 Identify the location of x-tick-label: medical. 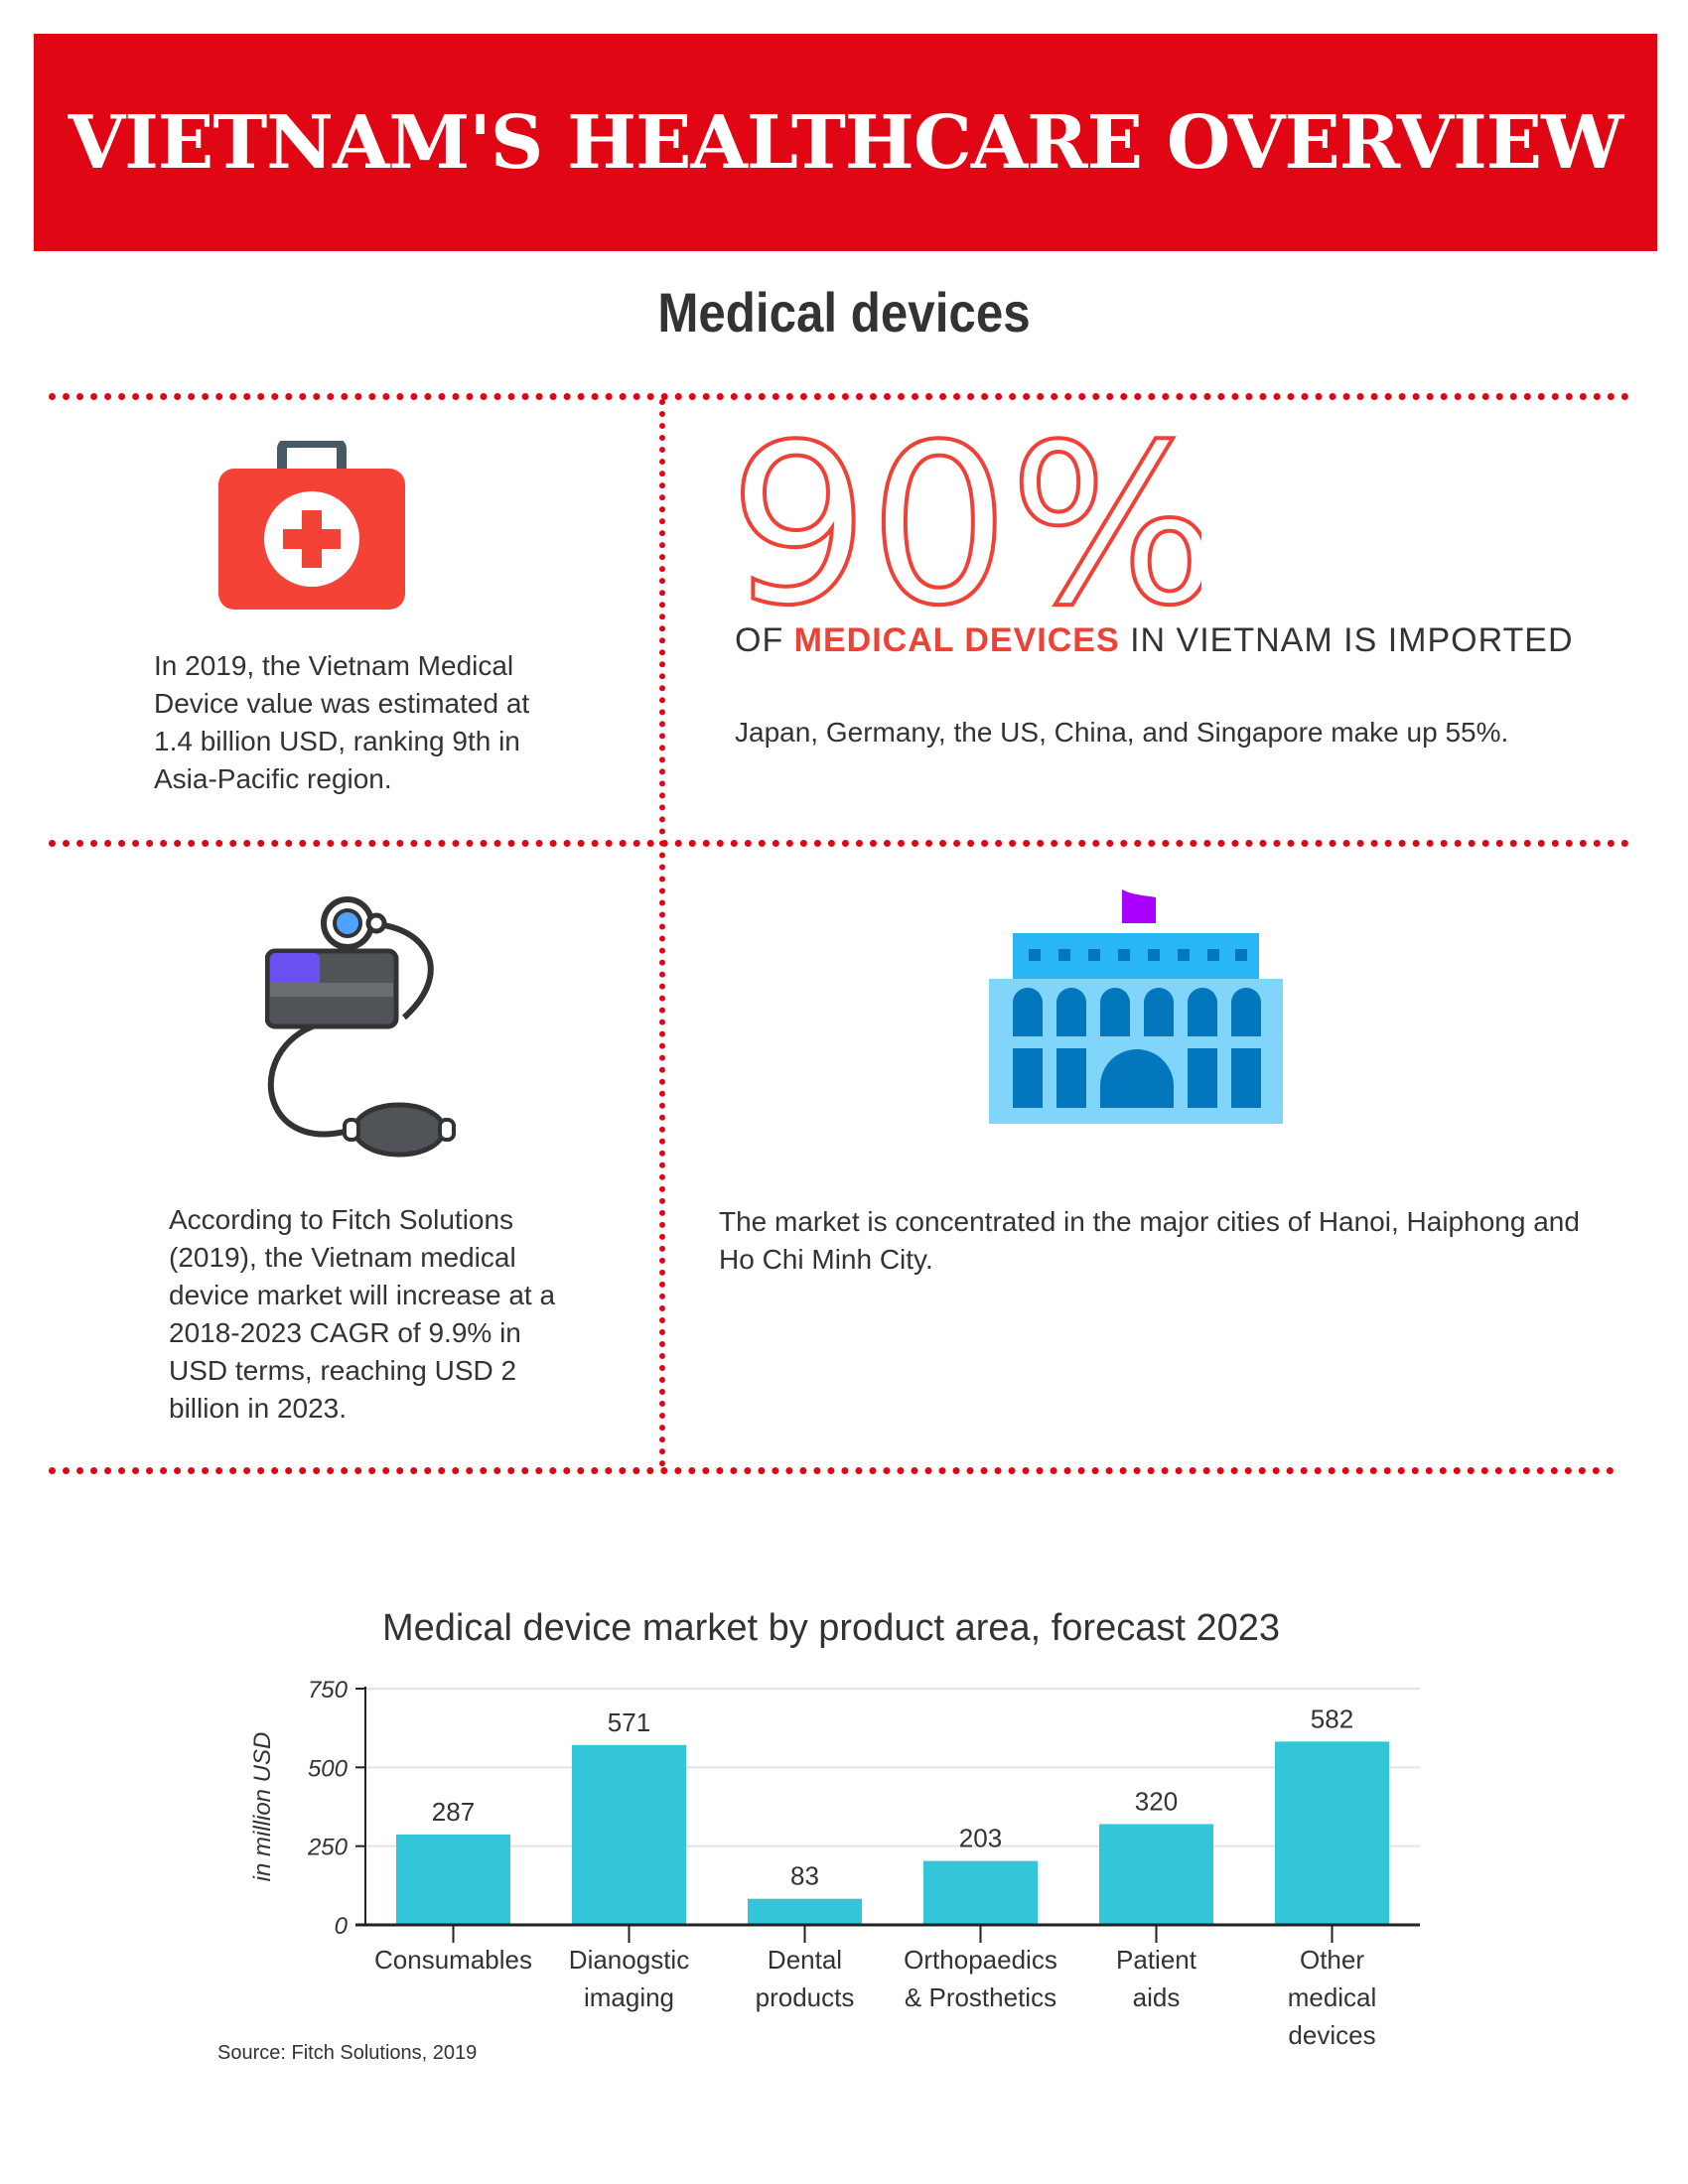
(1332, 1997).